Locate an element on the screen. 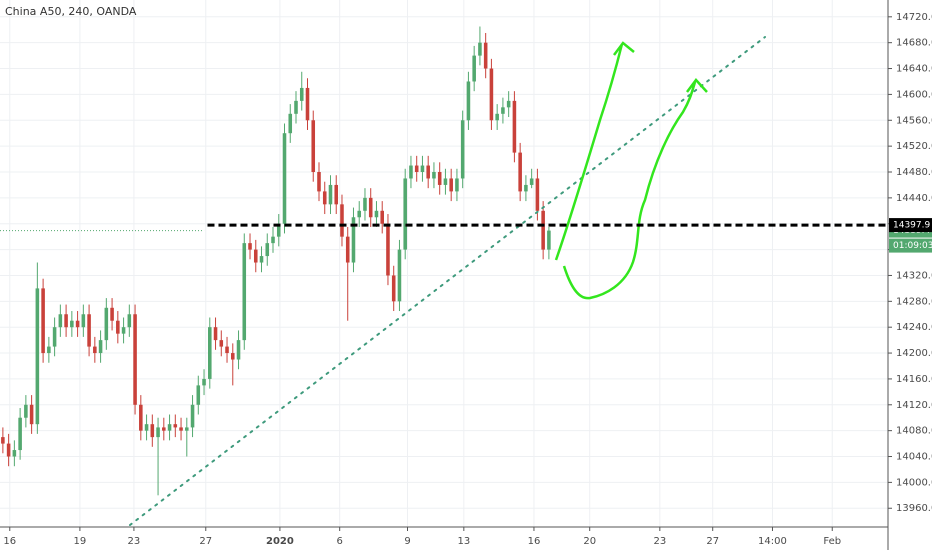  level-label: 14397.9 is located at coordinates (911, 226).